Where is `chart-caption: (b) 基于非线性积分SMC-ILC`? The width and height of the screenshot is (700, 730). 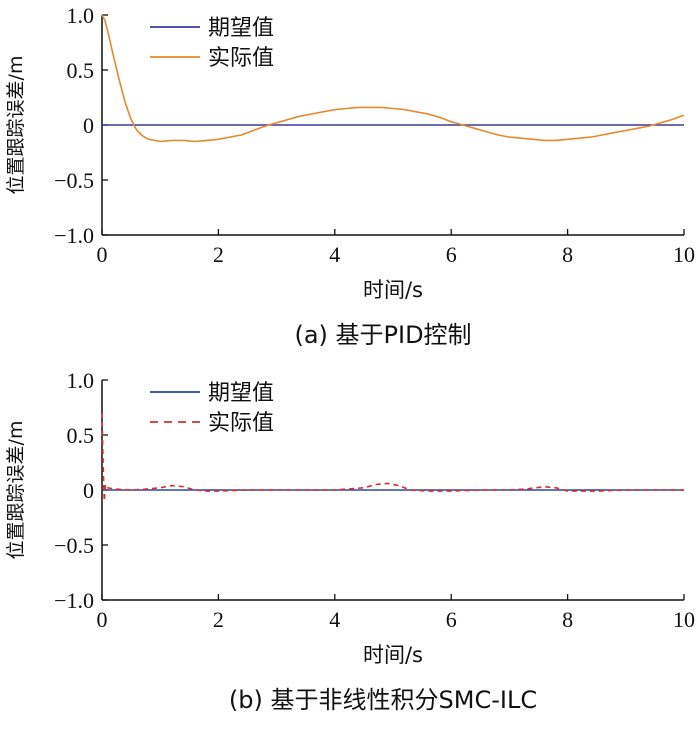
chart-caption: (b) 基于非线性积分SMC-ILC is located at coordinates (383, 700).